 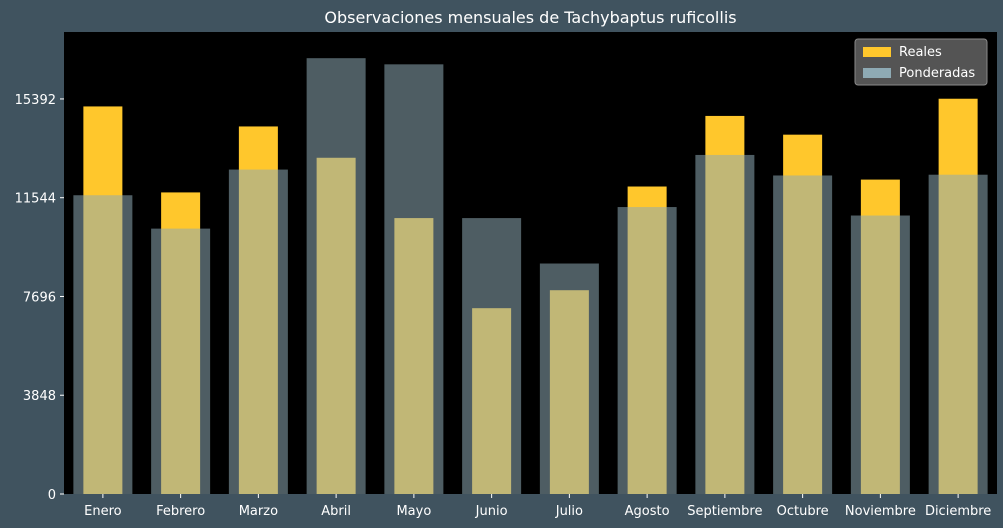 I want to click on x-tick-label-7: Agosto, so click(x=647, y=511).